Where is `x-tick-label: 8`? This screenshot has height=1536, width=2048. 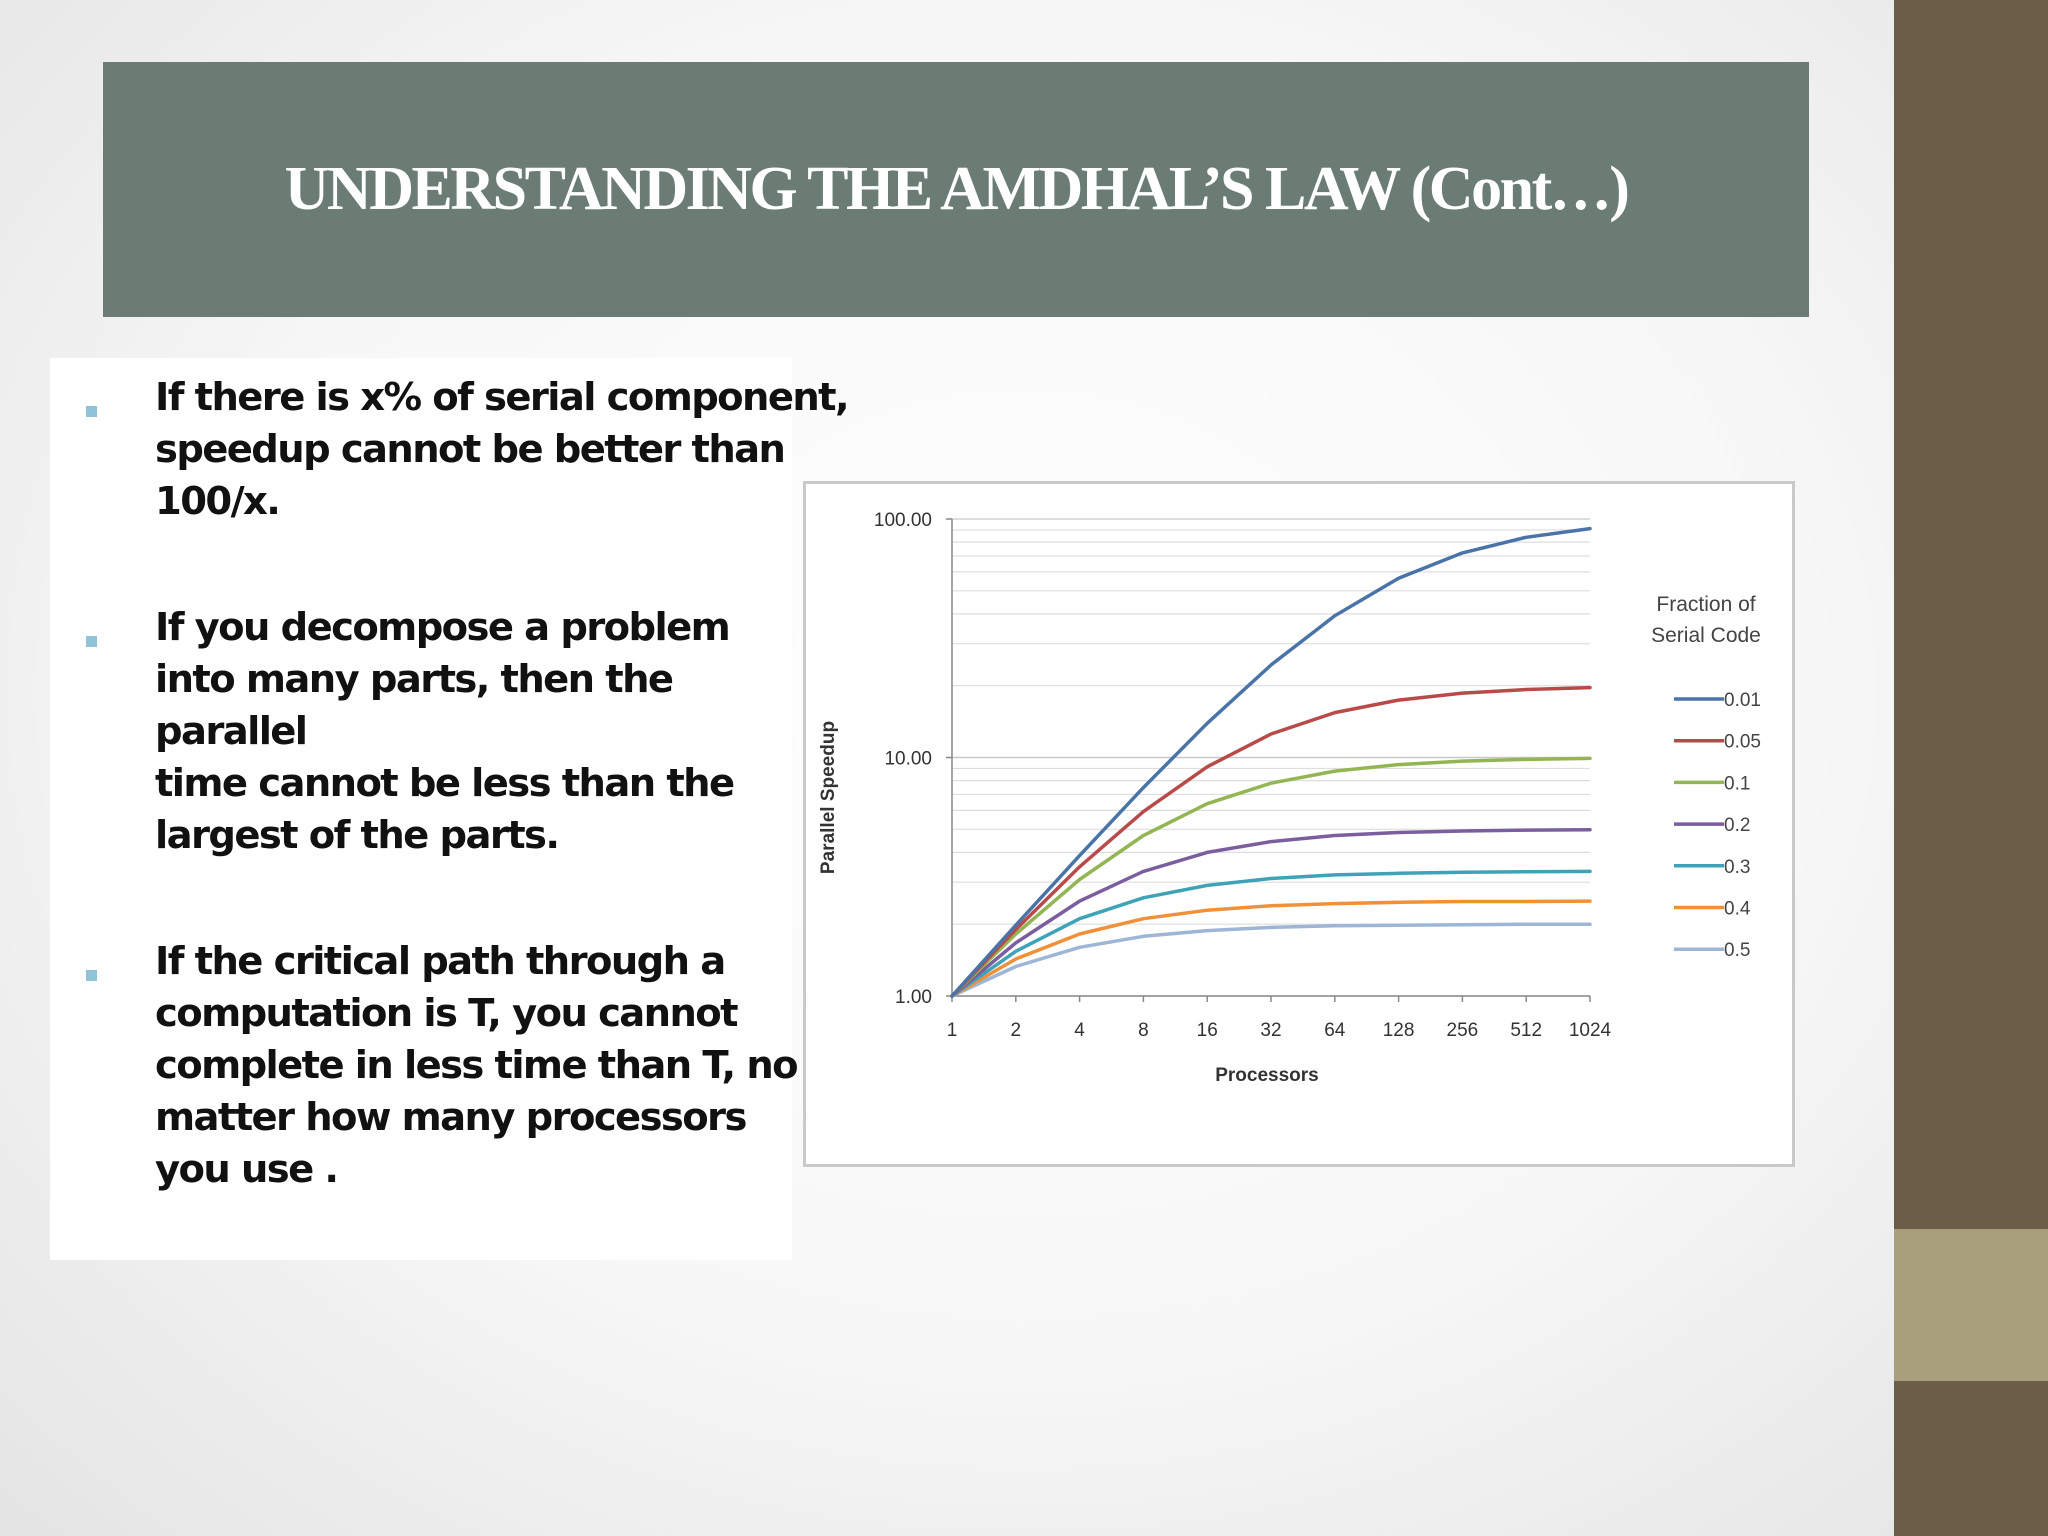
x-tick-label: 8 is located at coordinates (1143, 1030).